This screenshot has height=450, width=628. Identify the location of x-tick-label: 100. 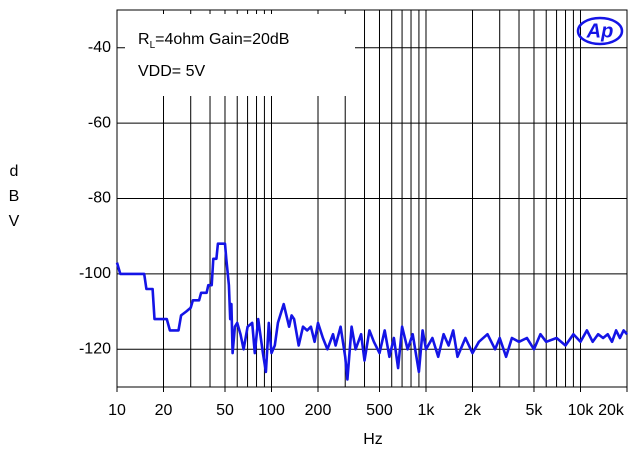
(271, 410).